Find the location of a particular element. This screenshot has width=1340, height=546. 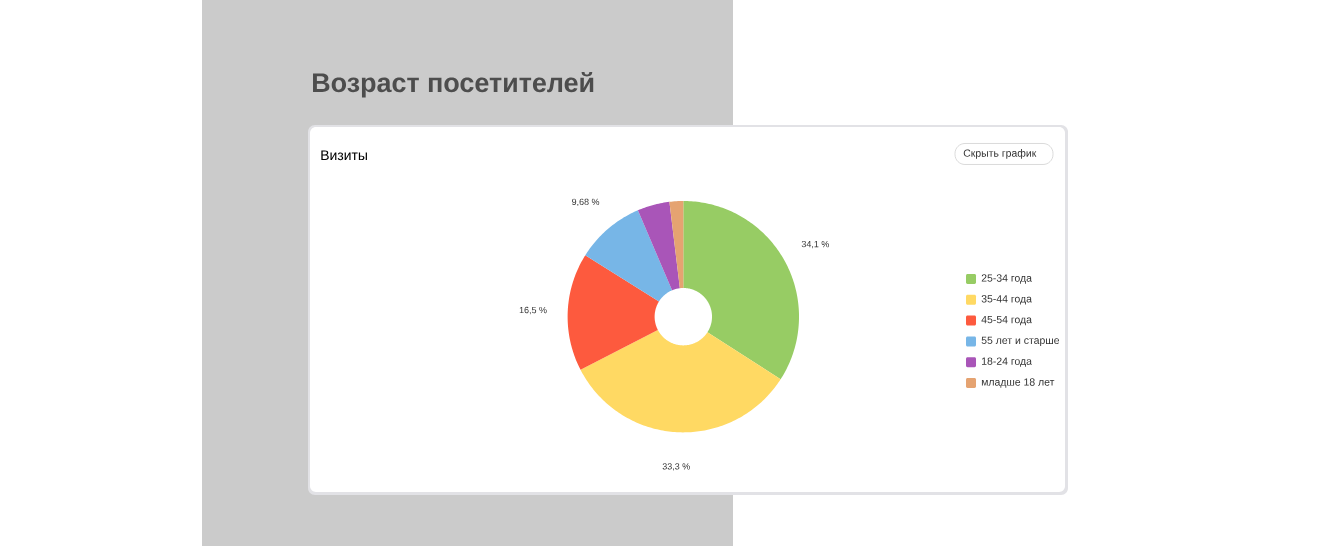

data-label: 9,68 % is located at coordinates (586, 202).